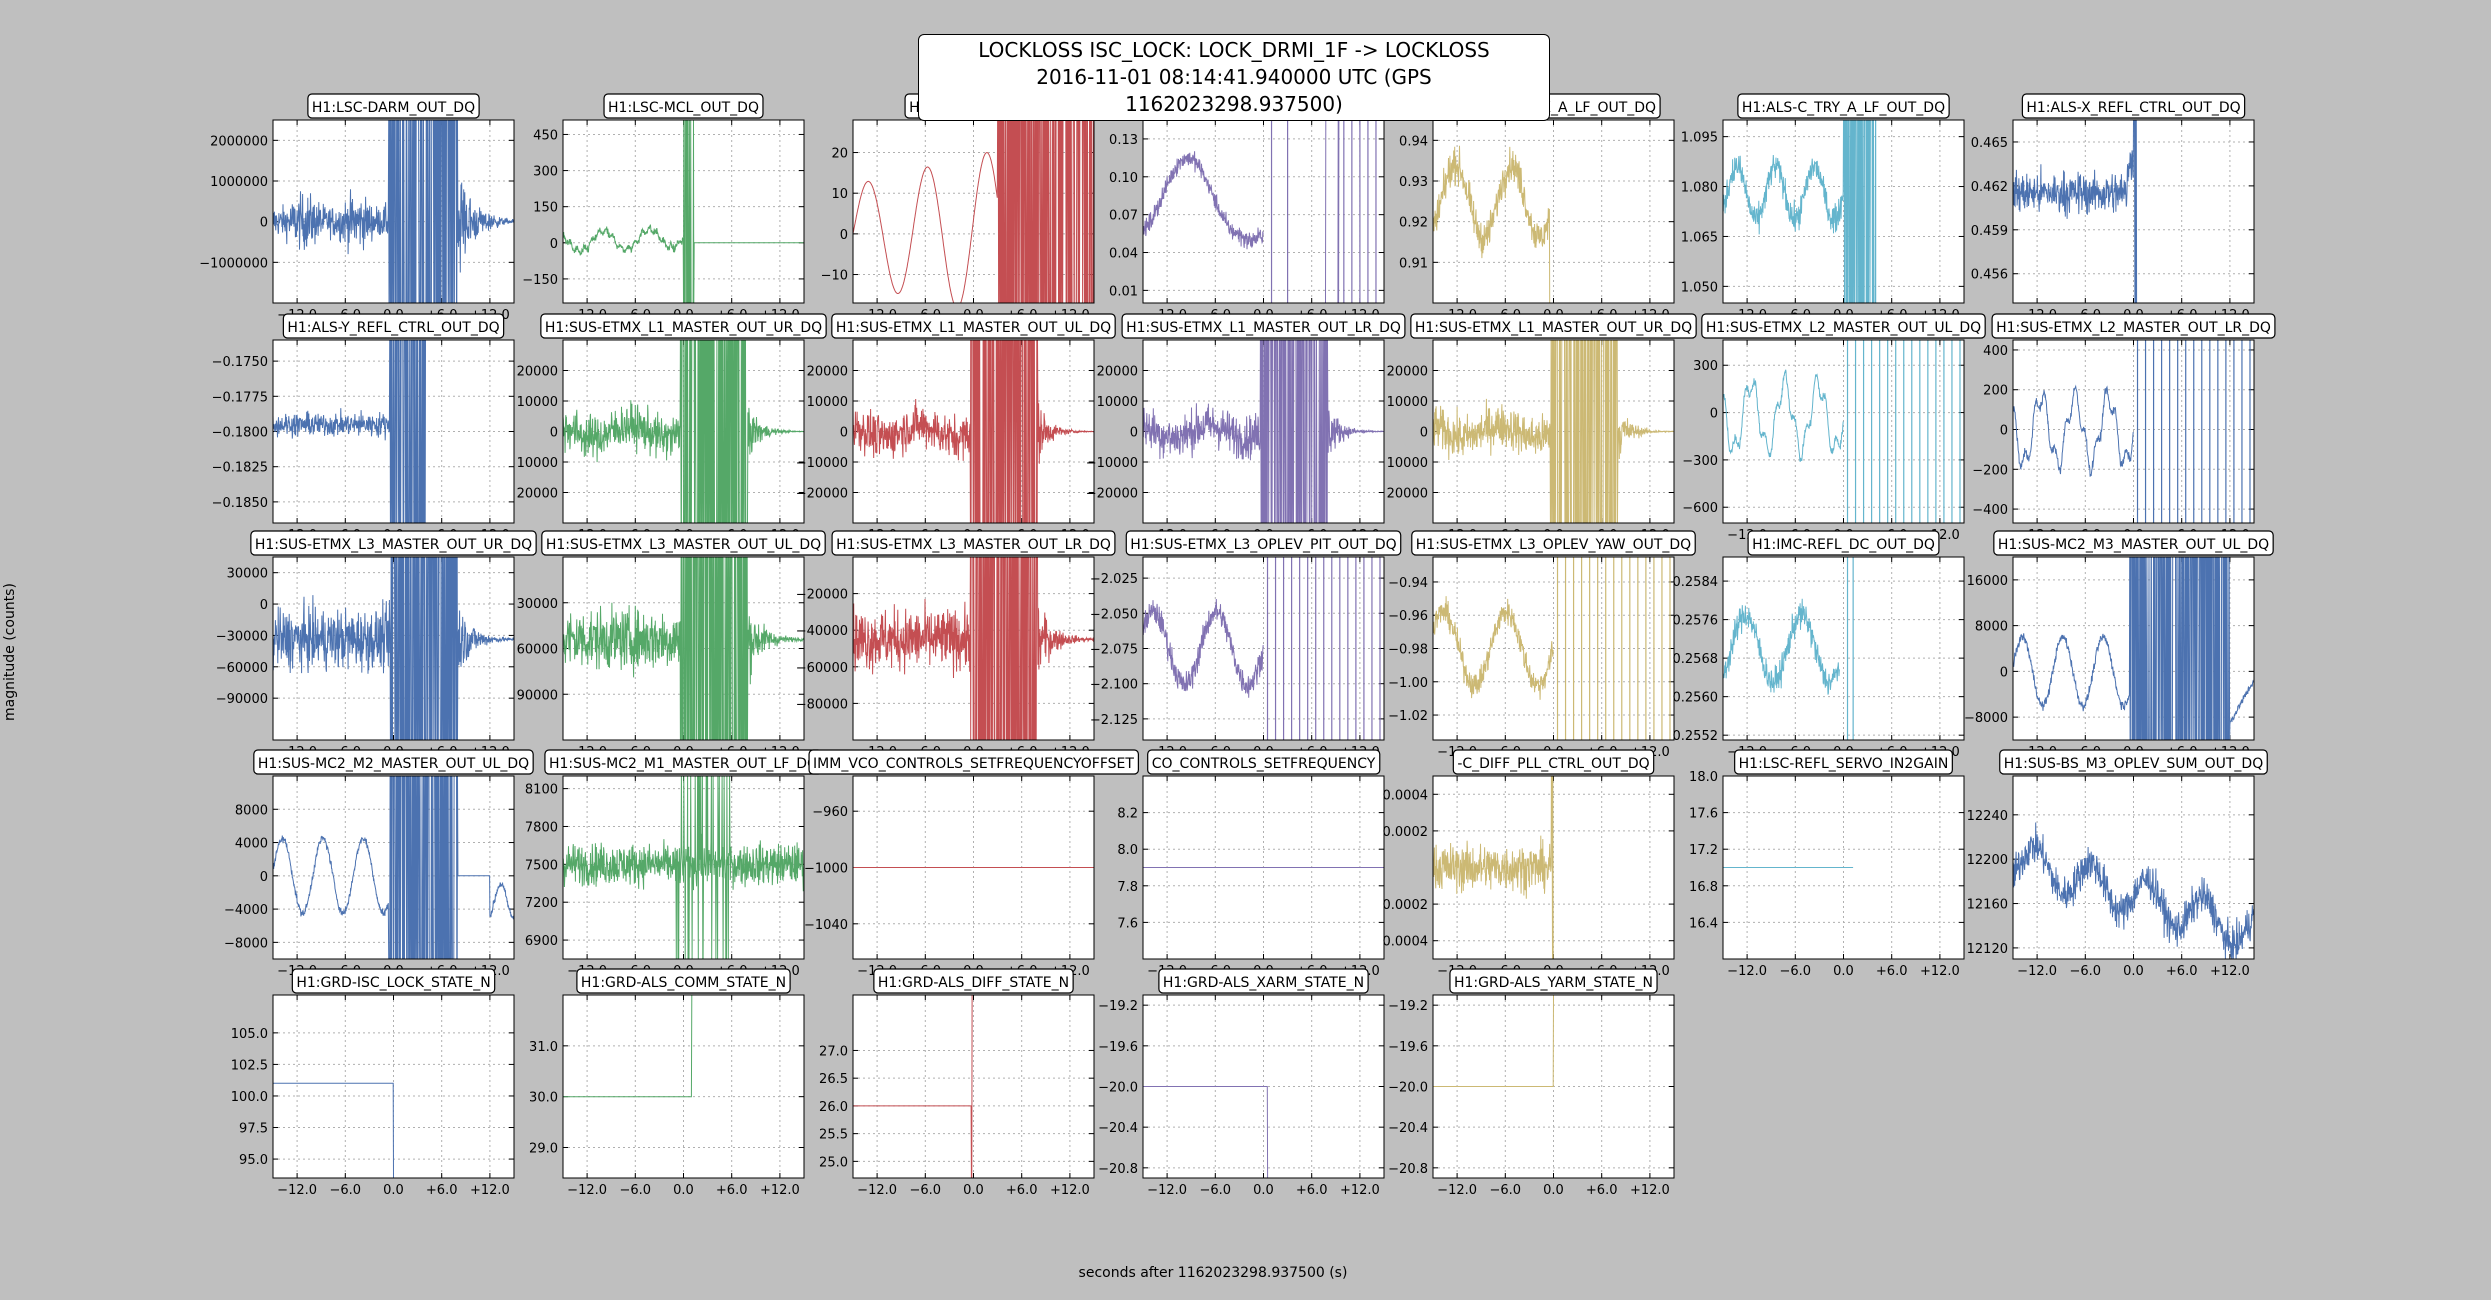  I want to click on y-tick-label: −0.1850, so click(240, 503).